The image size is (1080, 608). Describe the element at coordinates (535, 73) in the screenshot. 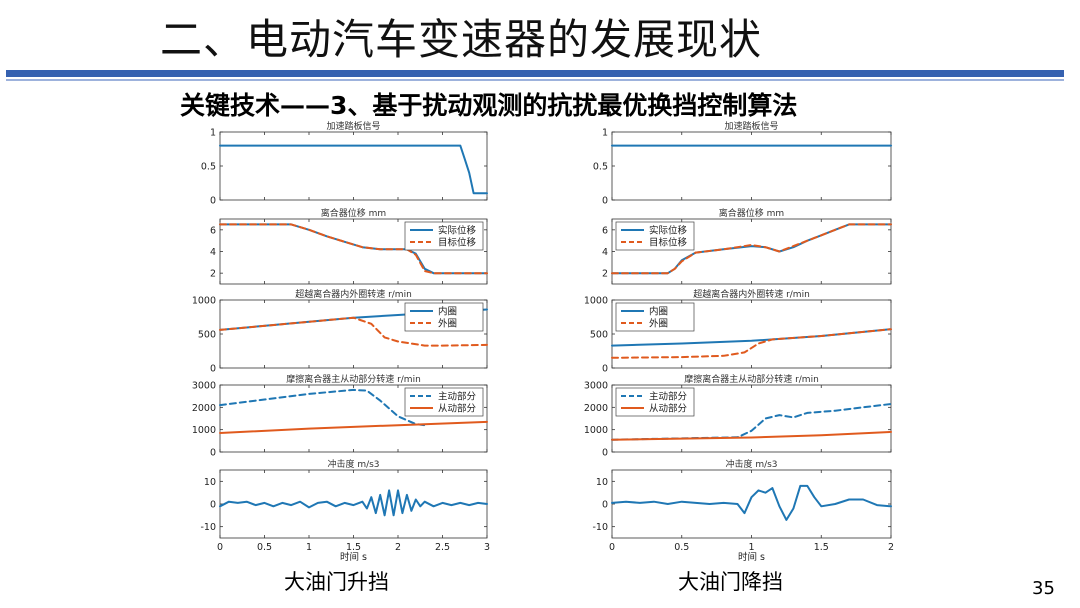

I see `title-underline-bar` at that location.